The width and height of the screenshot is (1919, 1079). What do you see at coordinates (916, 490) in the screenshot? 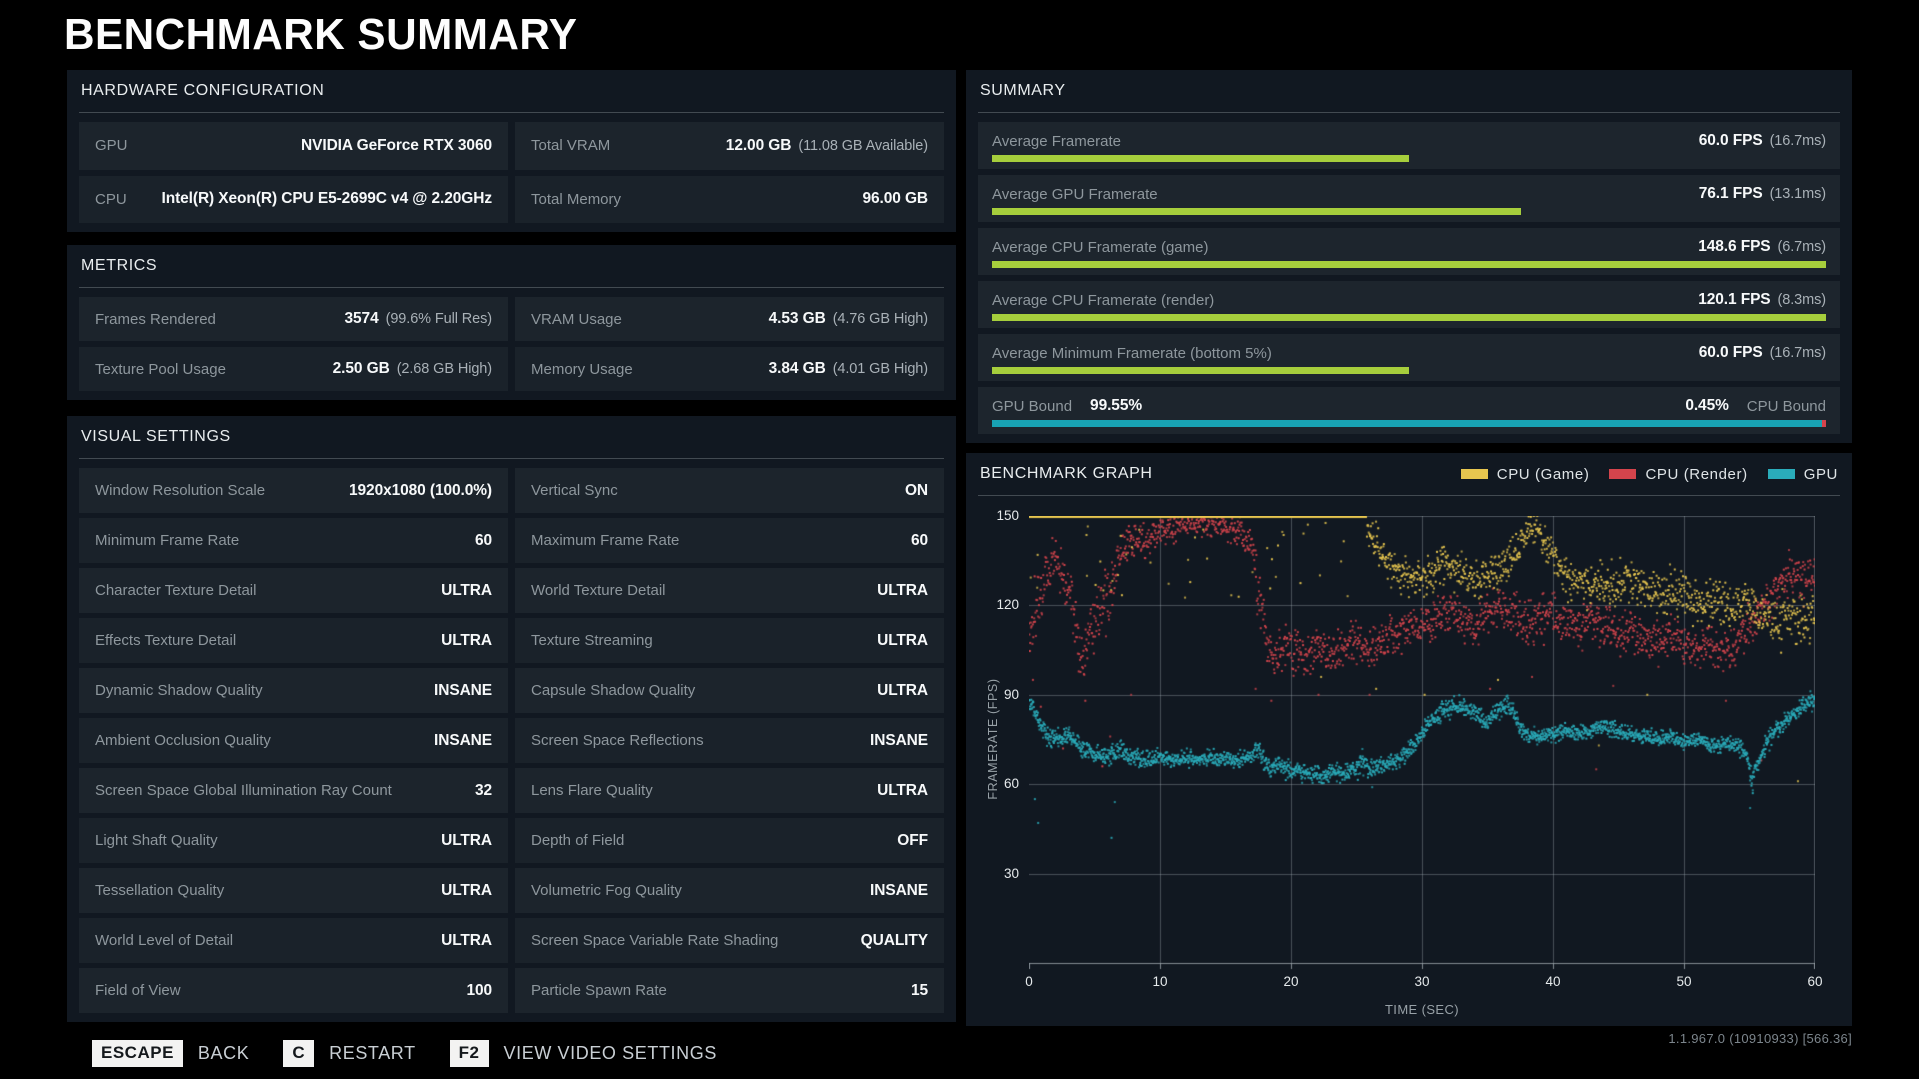
I see `setting-value: ON` at bounding box center [916, 490].